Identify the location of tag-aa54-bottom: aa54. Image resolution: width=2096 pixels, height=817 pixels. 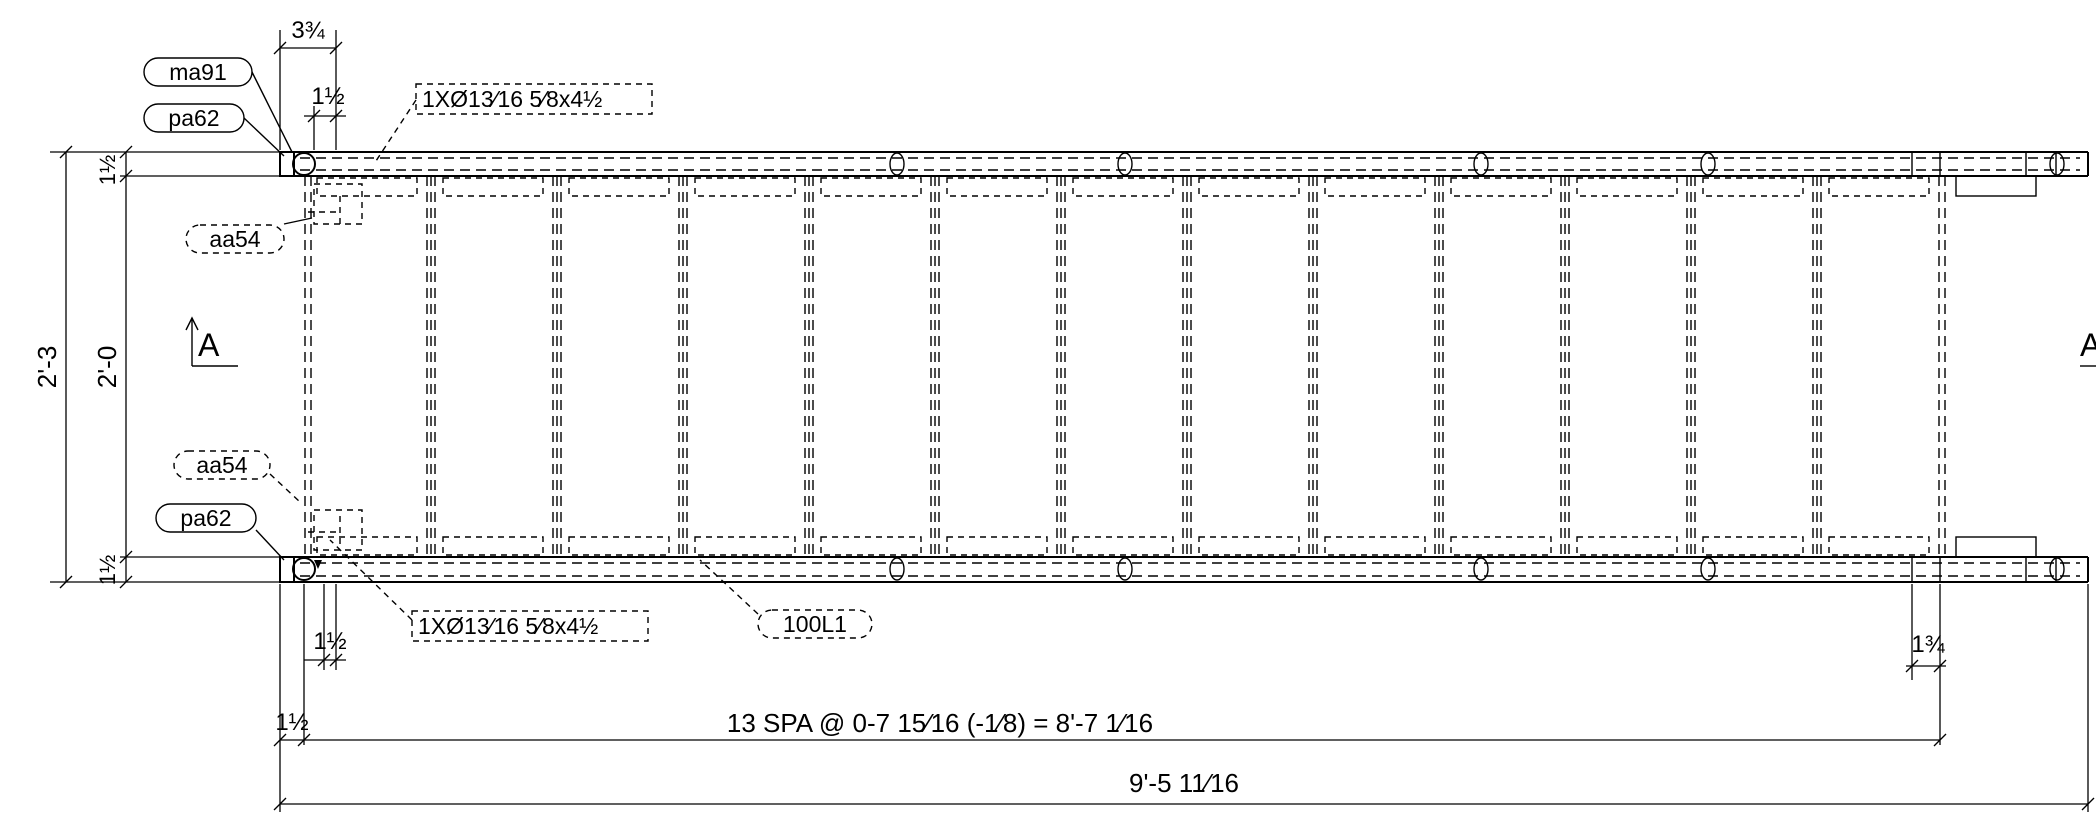
(237, 476).